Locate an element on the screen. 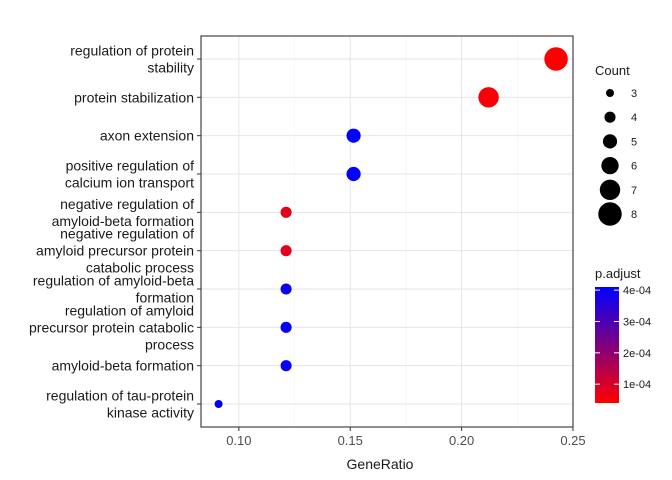  y-category-label: formation is located at coordinates (165, 298).